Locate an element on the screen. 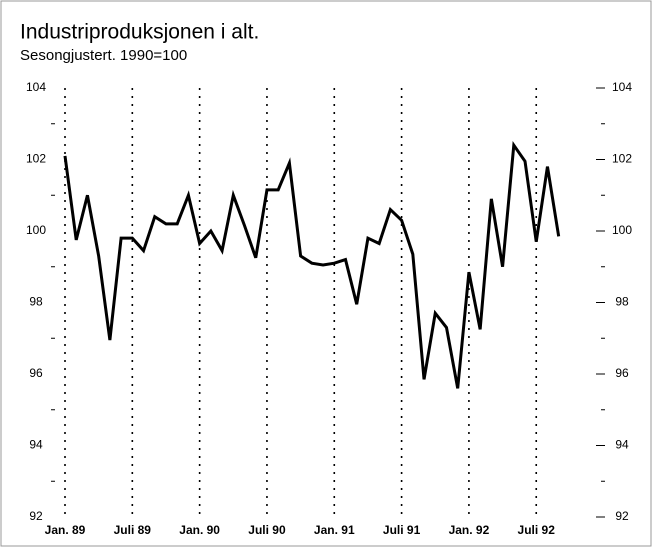  x-tick-label: Jan. 90 is located at coordinates (199, 530).